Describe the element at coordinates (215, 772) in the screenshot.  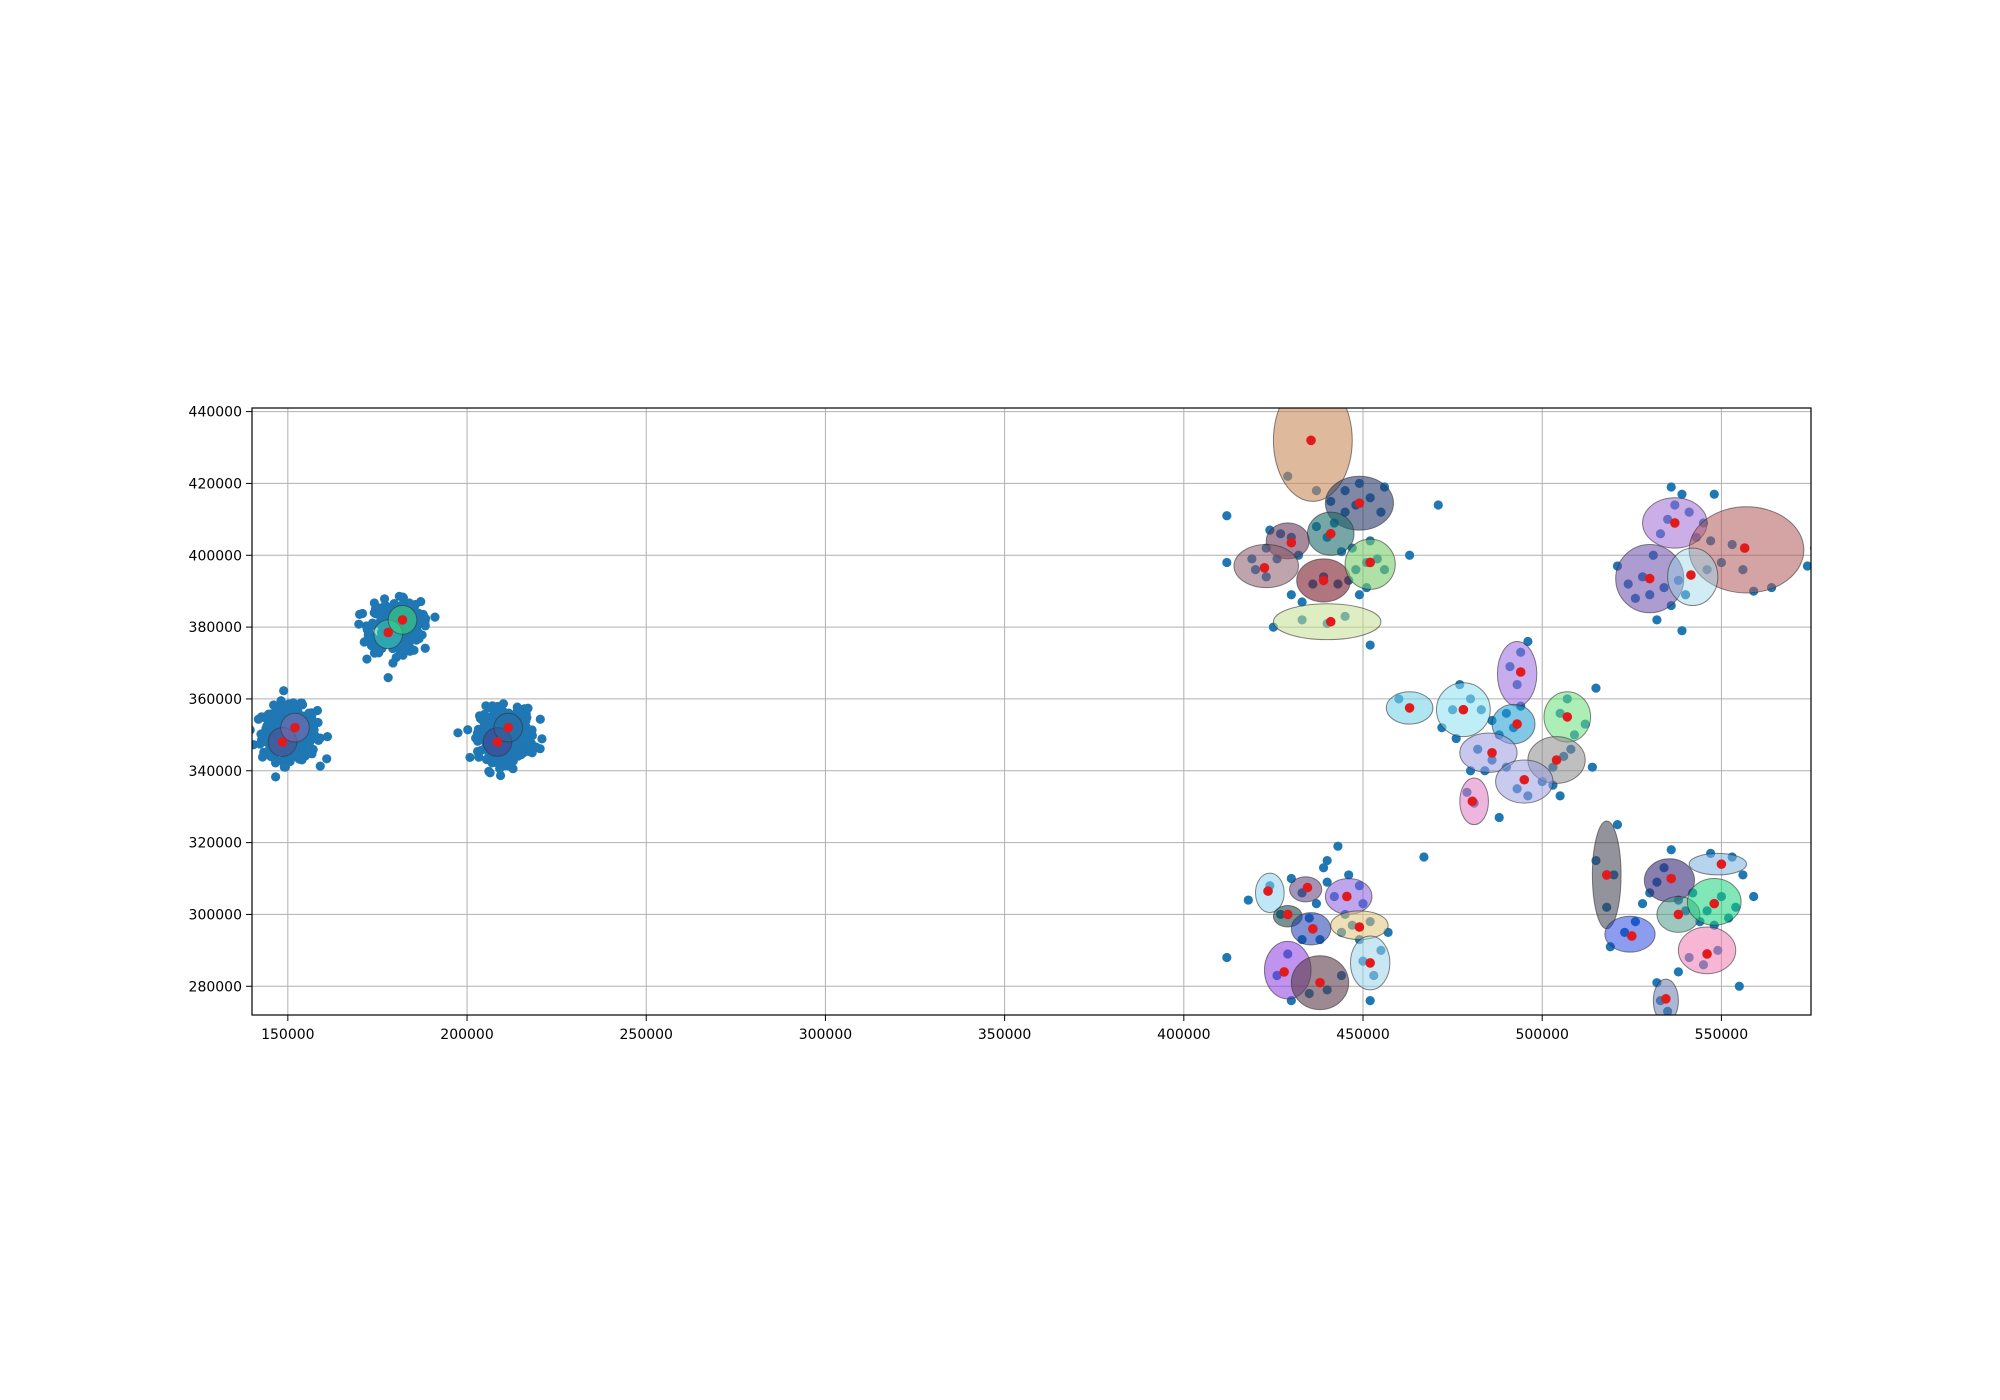
I see `y-tick-label: 340000` at that location.